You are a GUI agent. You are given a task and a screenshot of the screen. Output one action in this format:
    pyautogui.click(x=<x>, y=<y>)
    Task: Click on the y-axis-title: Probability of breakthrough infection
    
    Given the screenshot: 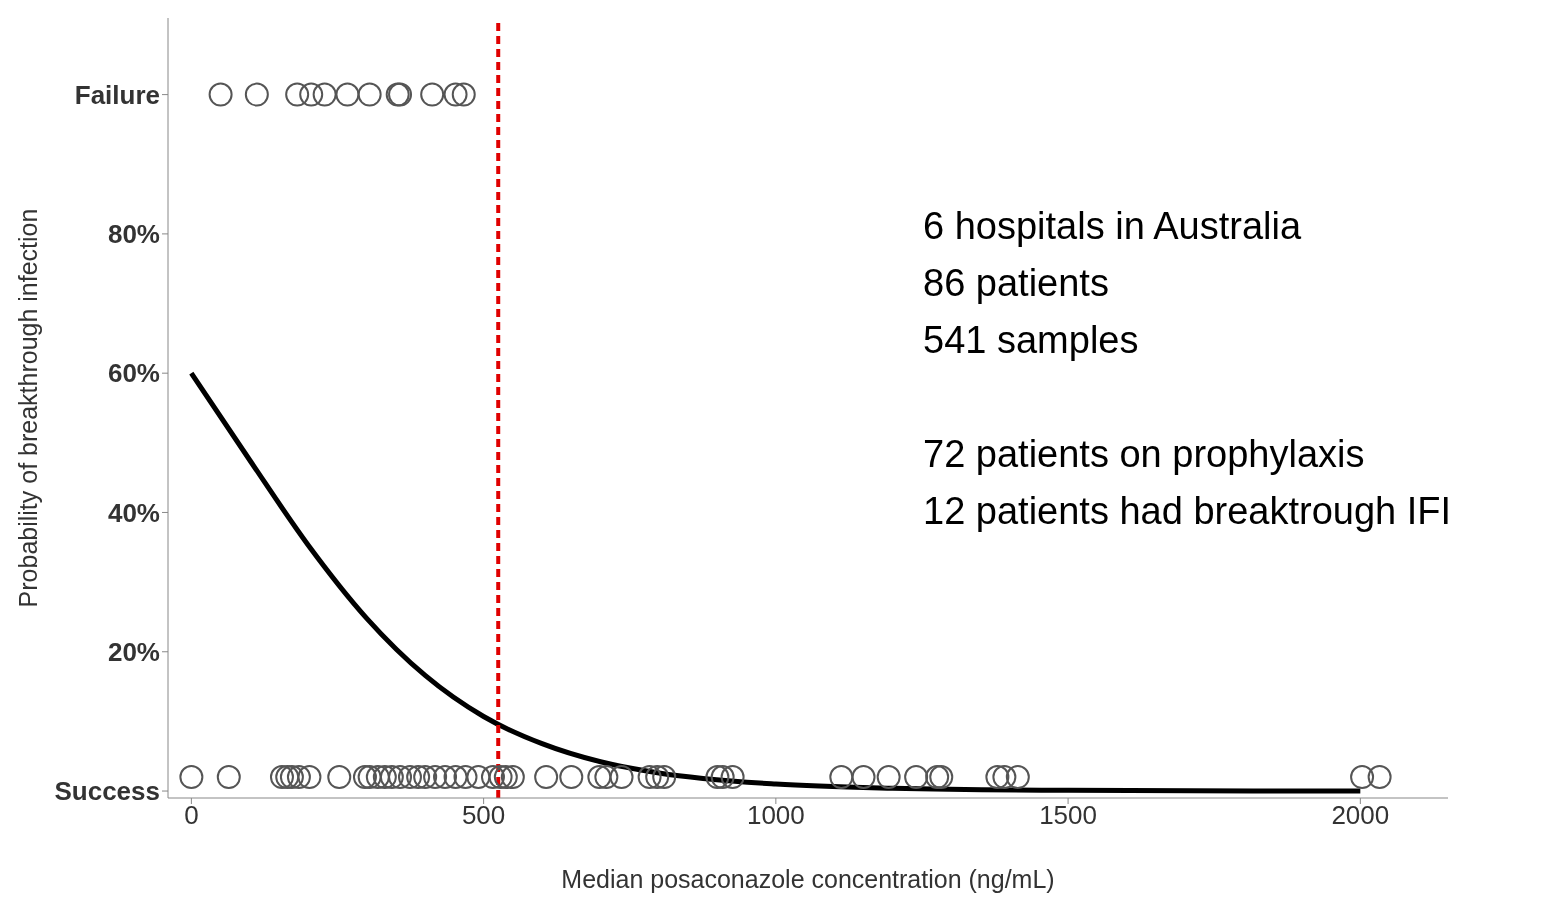 What is the action you would take?
    pyautogui.click(x=27, y=408)
    